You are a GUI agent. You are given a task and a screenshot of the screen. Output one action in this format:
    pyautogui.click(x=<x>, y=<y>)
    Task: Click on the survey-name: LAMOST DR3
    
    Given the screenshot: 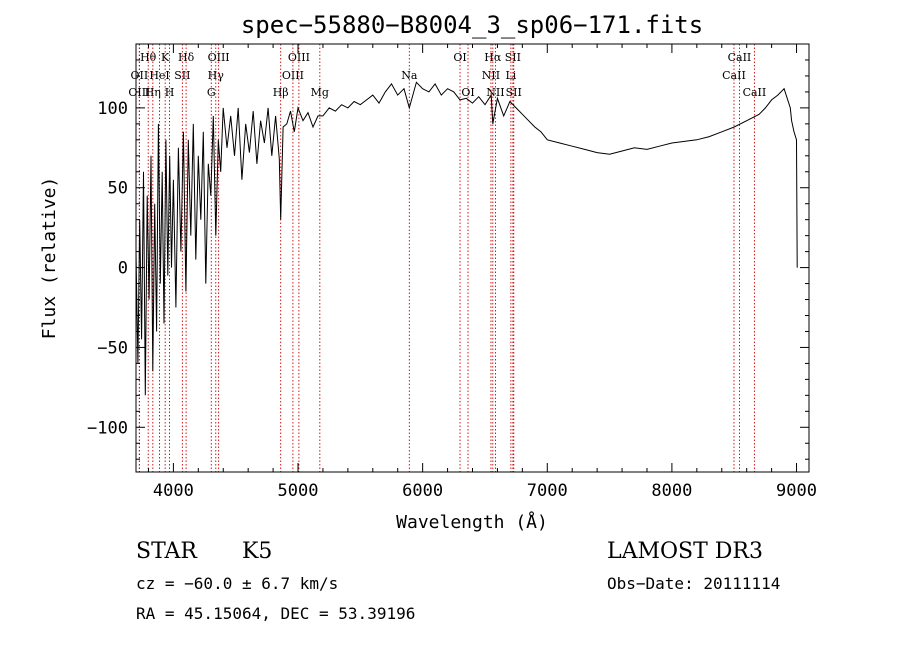 What is the action you would take?
    pyautogui.click(x=685, y=551)
    